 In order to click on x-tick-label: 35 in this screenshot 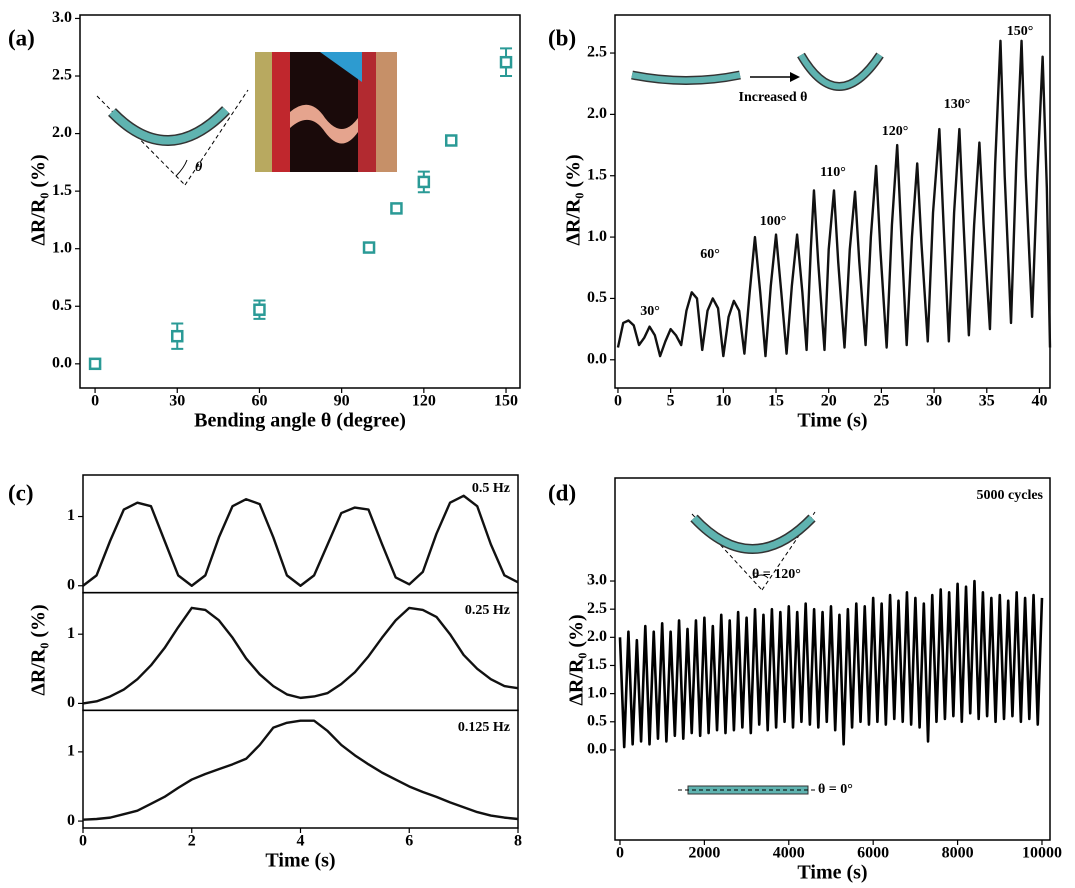, I will do `click(987, 401)`.